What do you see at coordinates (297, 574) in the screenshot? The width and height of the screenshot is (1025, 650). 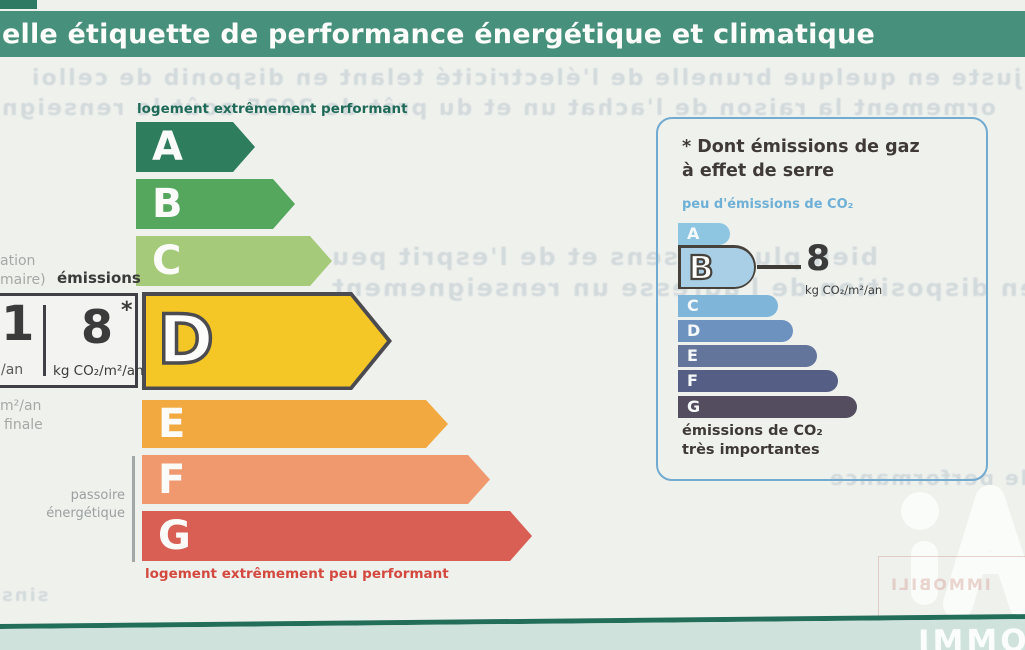 I see `caption-least-performant: logement extrêmement peu performant` at bounding box center [297, 574].